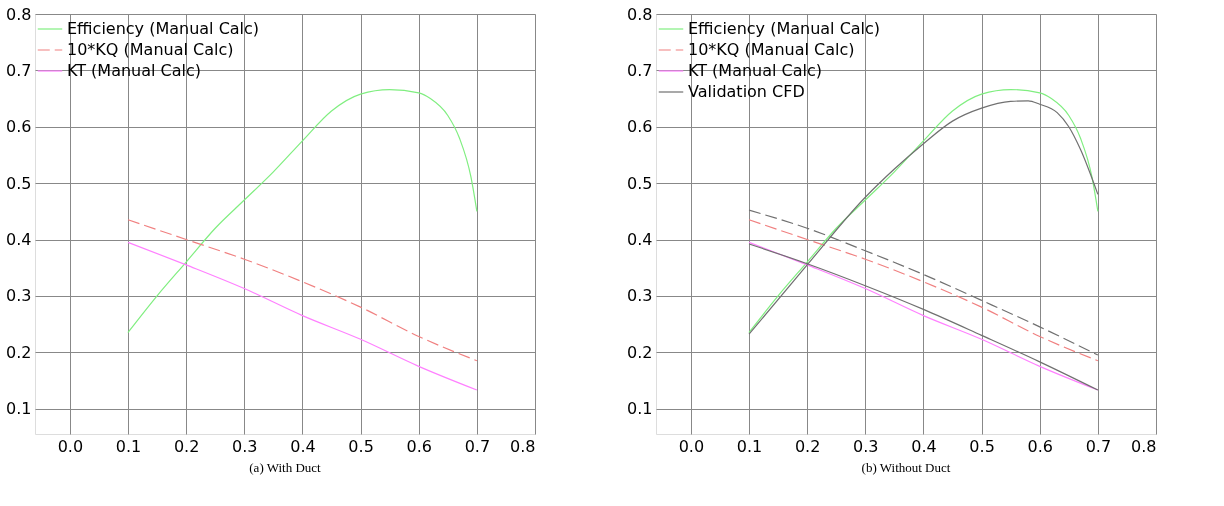 Image resolution: width=1224 pixels, height=506 pixels. What do you see at coordinates (285, 467) in the screenshot?
I see `text: (a) With Duct` at bounding box center [285, 467].